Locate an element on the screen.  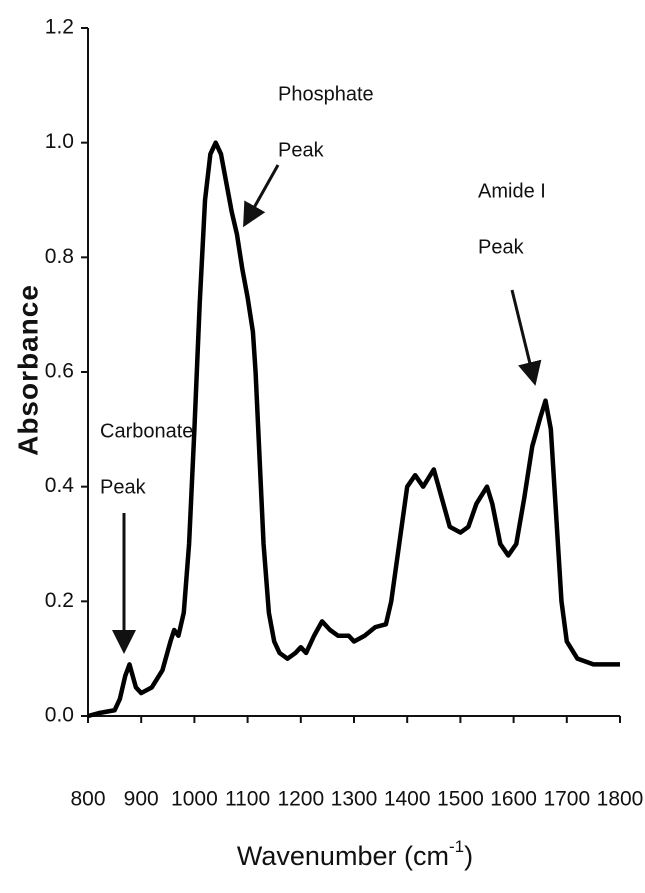
y-tick-label: 0.4 is located at coordinates (60, 485).